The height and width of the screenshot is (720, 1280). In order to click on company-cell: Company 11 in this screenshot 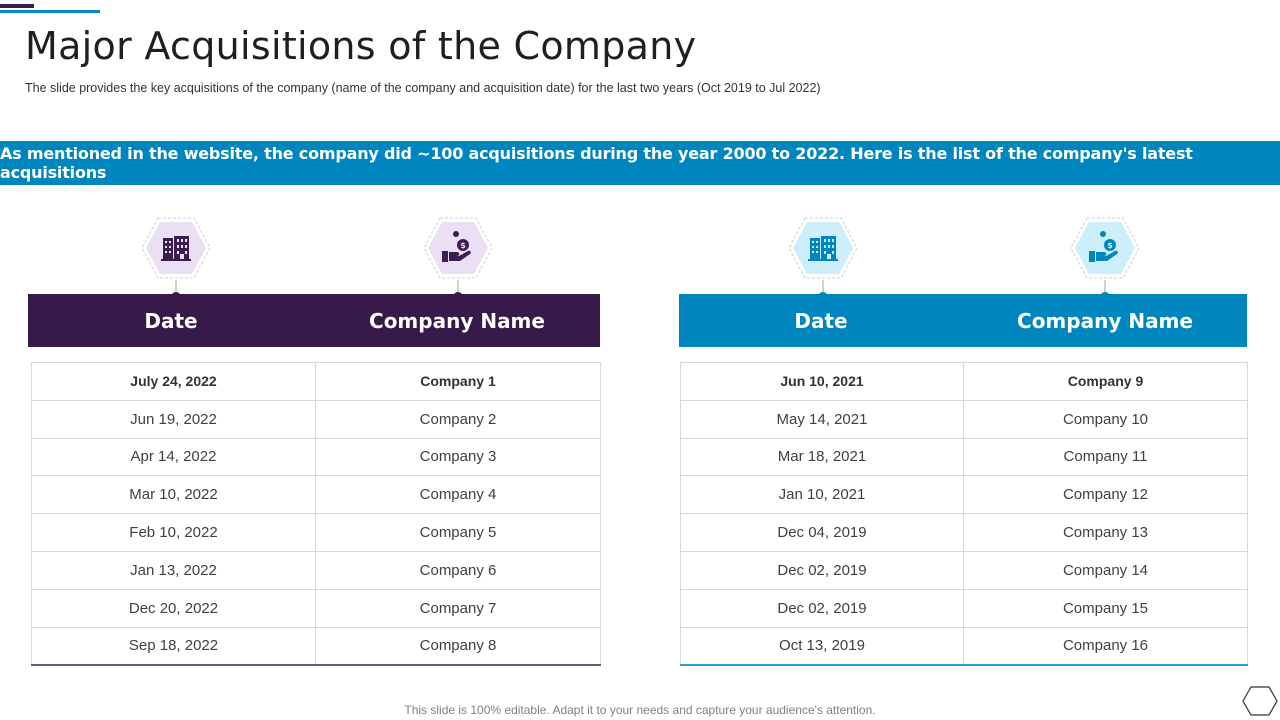, I will do `click(1105, 457)`.